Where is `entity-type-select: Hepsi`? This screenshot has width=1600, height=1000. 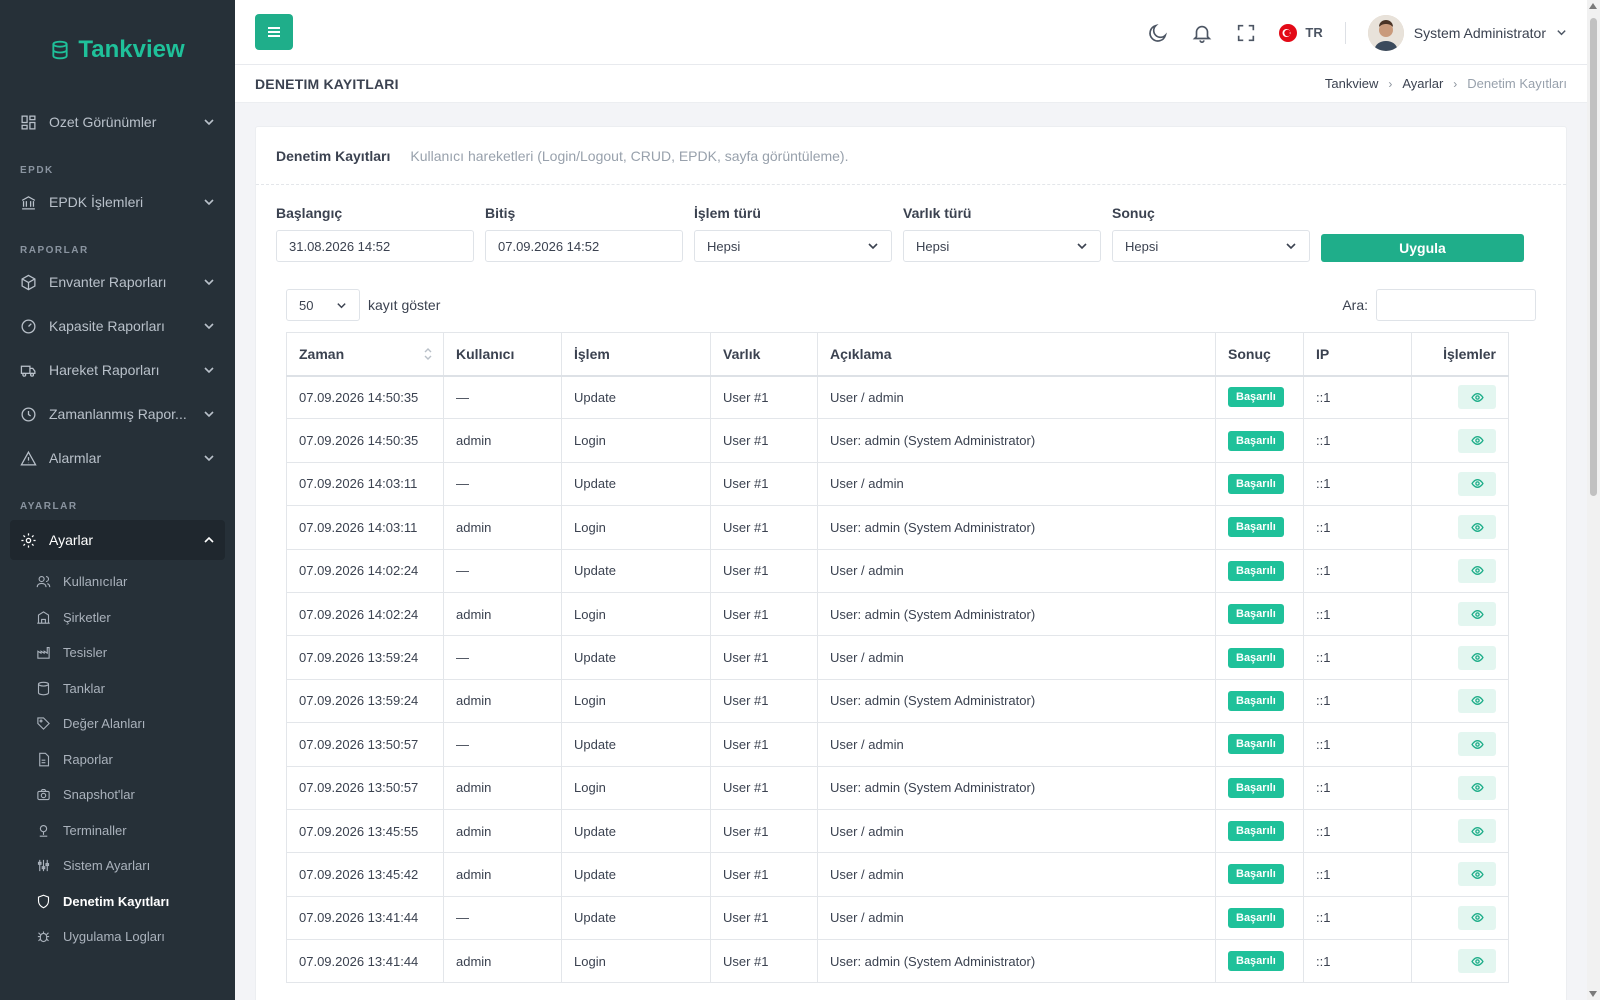 entity-type-select: Hepsi is located at coordinates (1002, 246).